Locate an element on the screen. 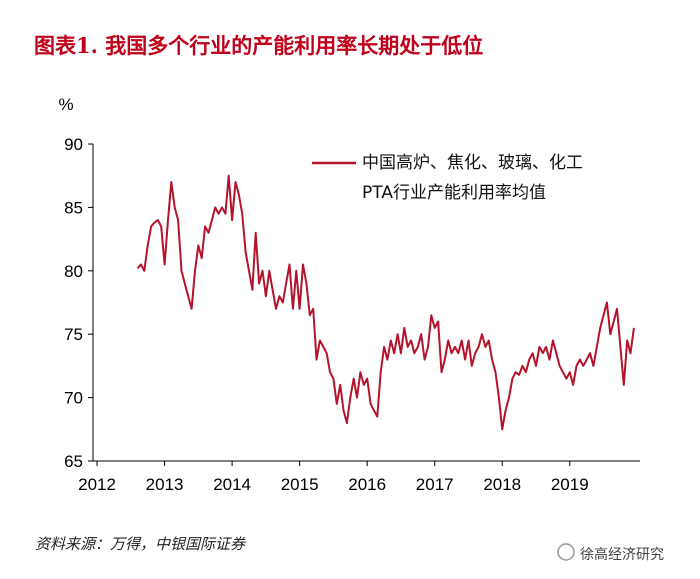  x-tick-label: 2017 is located at coordinates (435, 484).